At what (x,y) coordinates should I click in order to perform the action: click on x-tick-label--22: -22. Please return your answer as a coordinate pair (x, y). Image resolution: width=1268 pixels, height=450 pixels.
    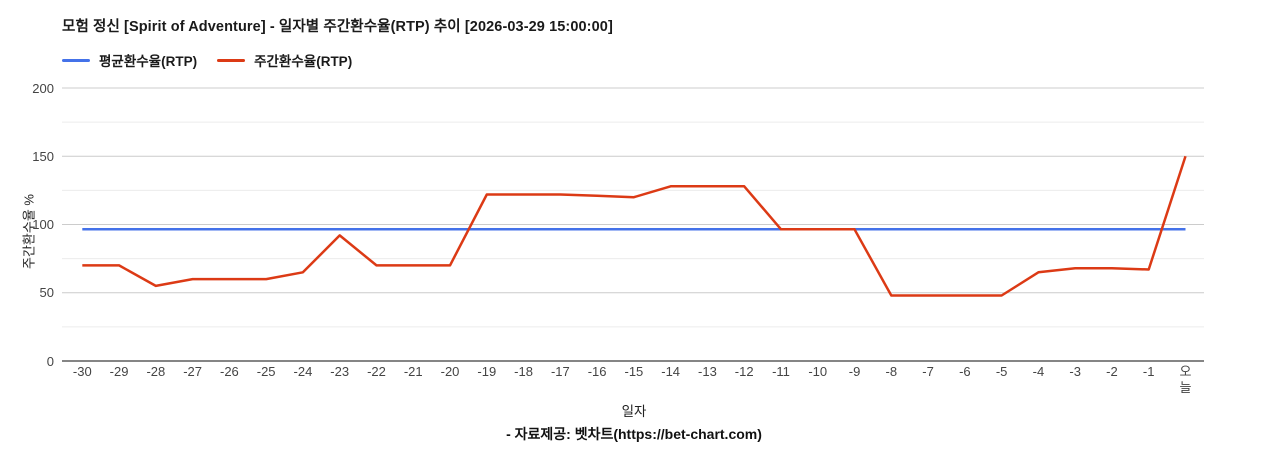
    Looking at the image, I should click on (376, 371).